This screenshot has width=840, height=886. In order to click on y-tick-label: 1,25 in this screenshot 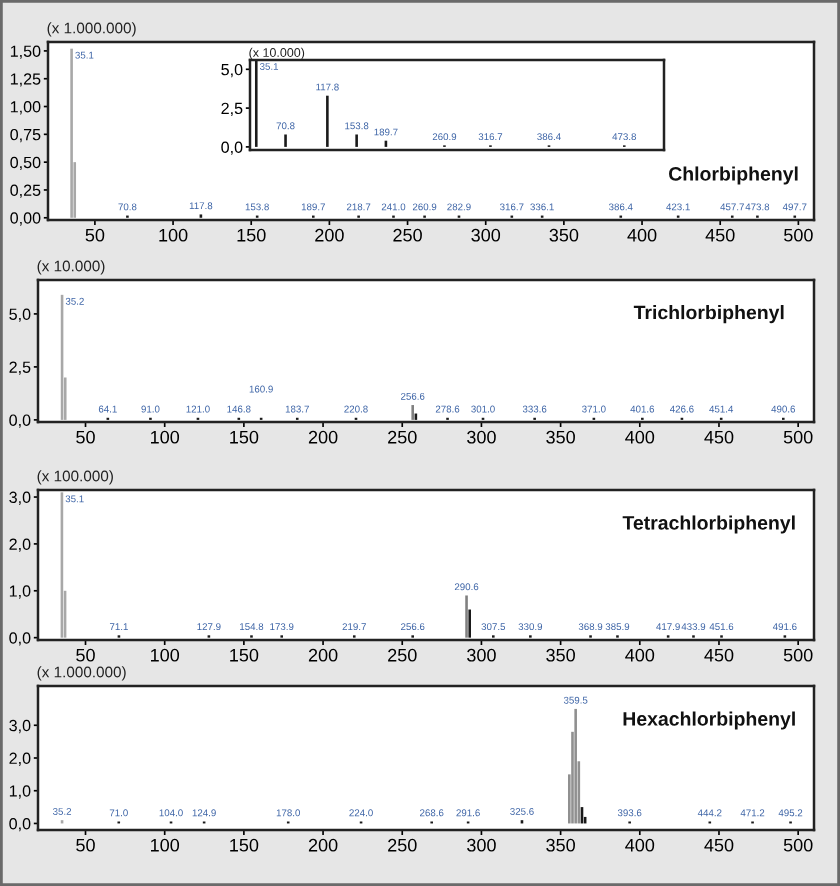, I will do `click(25, 80)`.